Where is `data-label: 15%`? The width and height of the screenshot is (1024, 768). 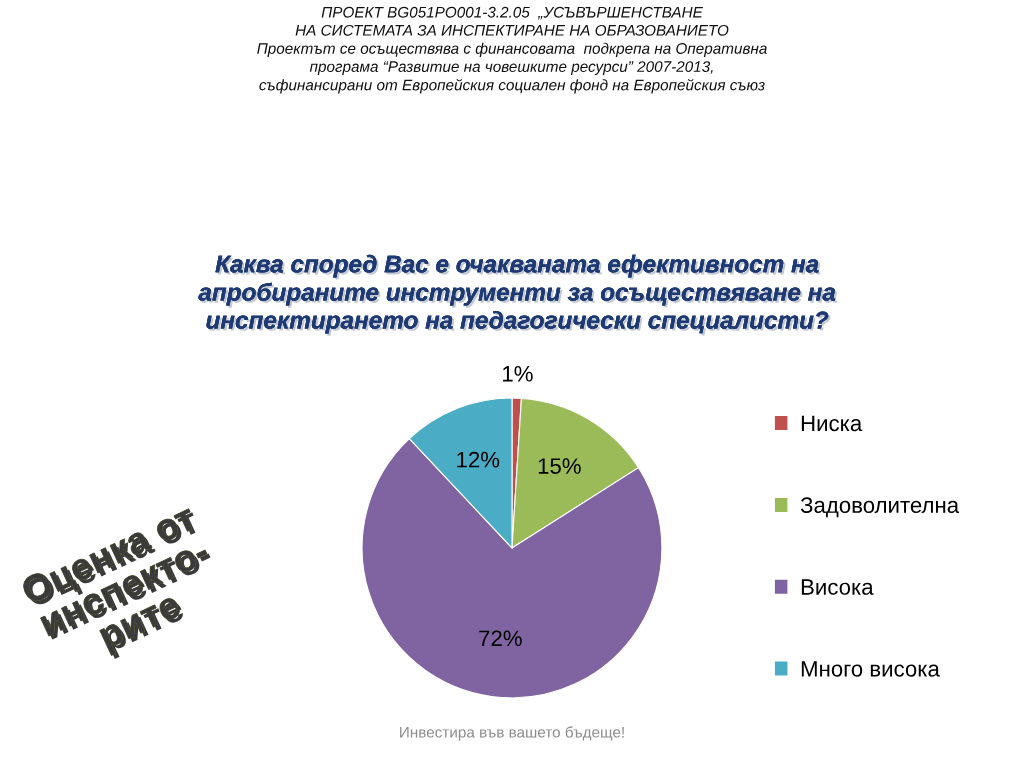 data-label: 15% is located at coordinates (559, 466).